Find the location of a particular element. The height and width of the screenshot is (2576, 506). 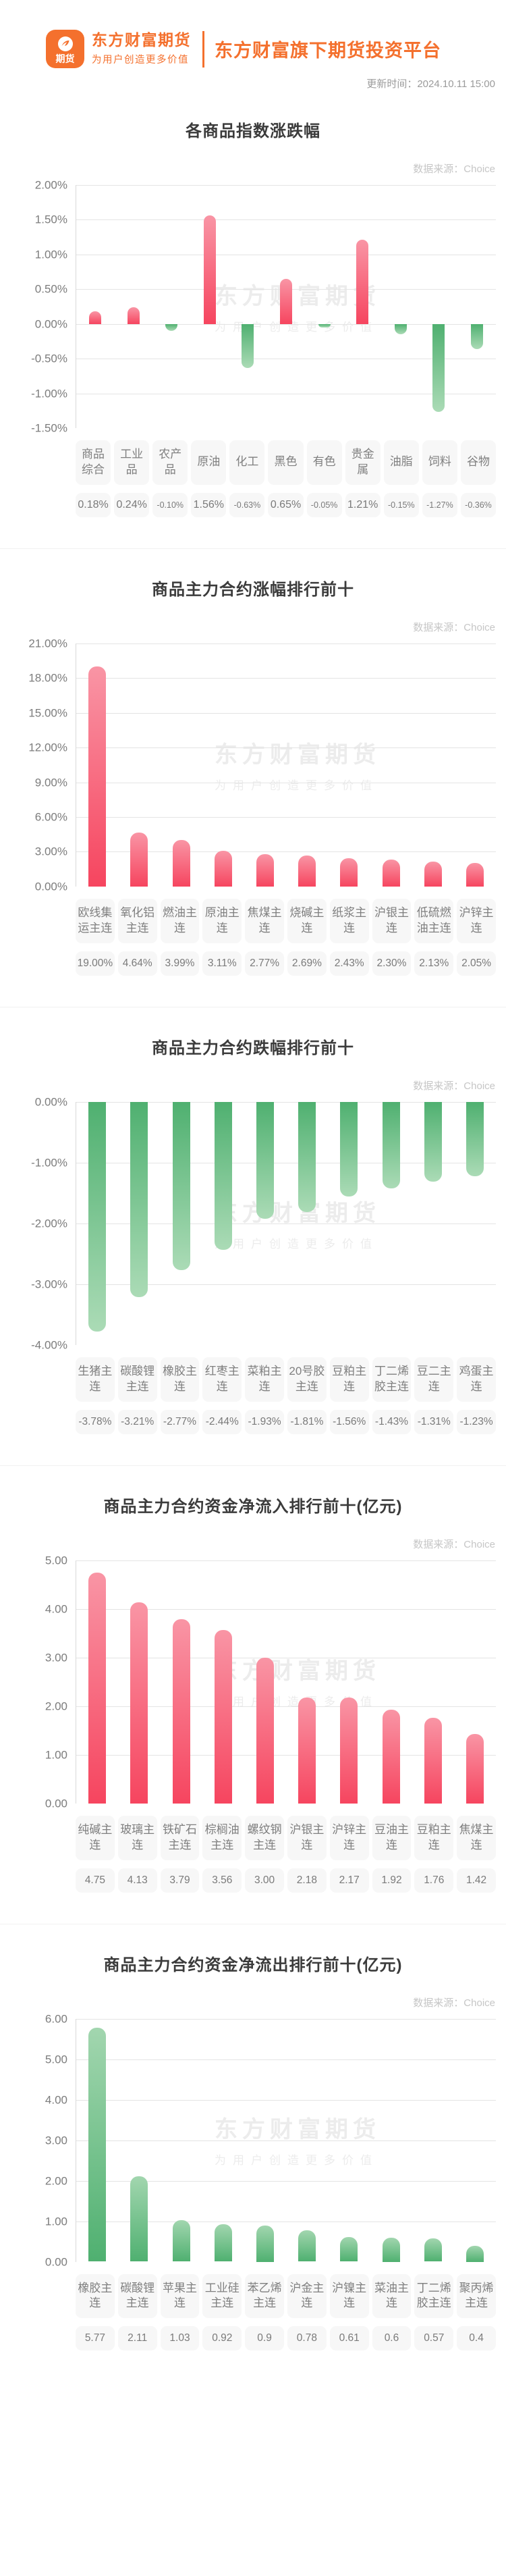

category-label: 棕榈油主连 is located at coordinates (222, 1837).